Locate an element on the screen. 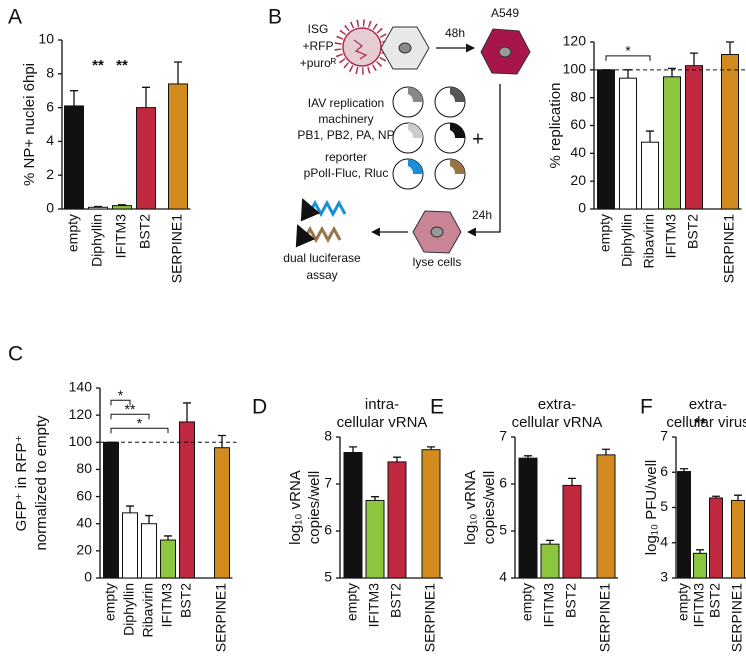  y-tick-label: 140 is located at coordinates (81, 387).